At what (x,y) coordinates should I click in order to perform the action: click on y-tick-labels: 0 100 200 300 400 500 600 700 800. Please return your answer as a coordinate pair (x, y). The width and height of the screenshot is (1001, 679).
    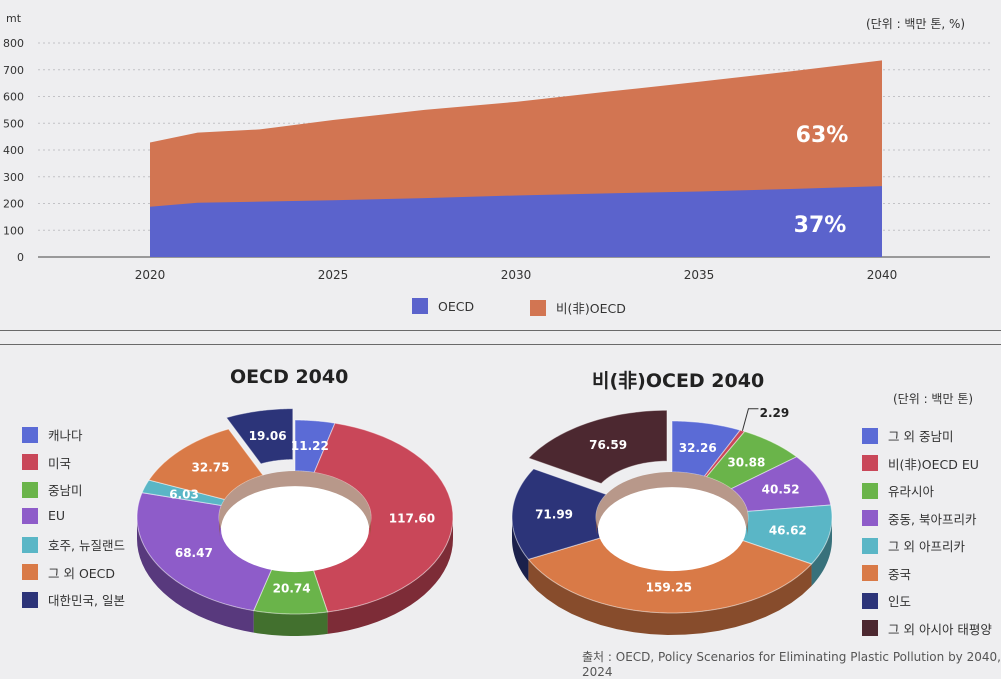
    Looking at the image, I should click on (13, 150).